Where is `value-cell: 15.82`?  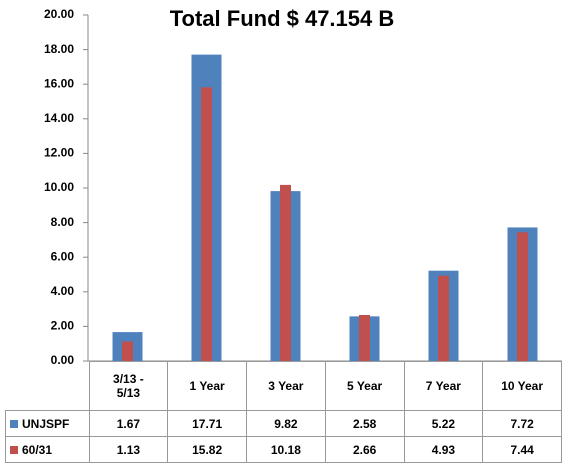 value-cell: 15.82 is located at coordinates (207, 449).